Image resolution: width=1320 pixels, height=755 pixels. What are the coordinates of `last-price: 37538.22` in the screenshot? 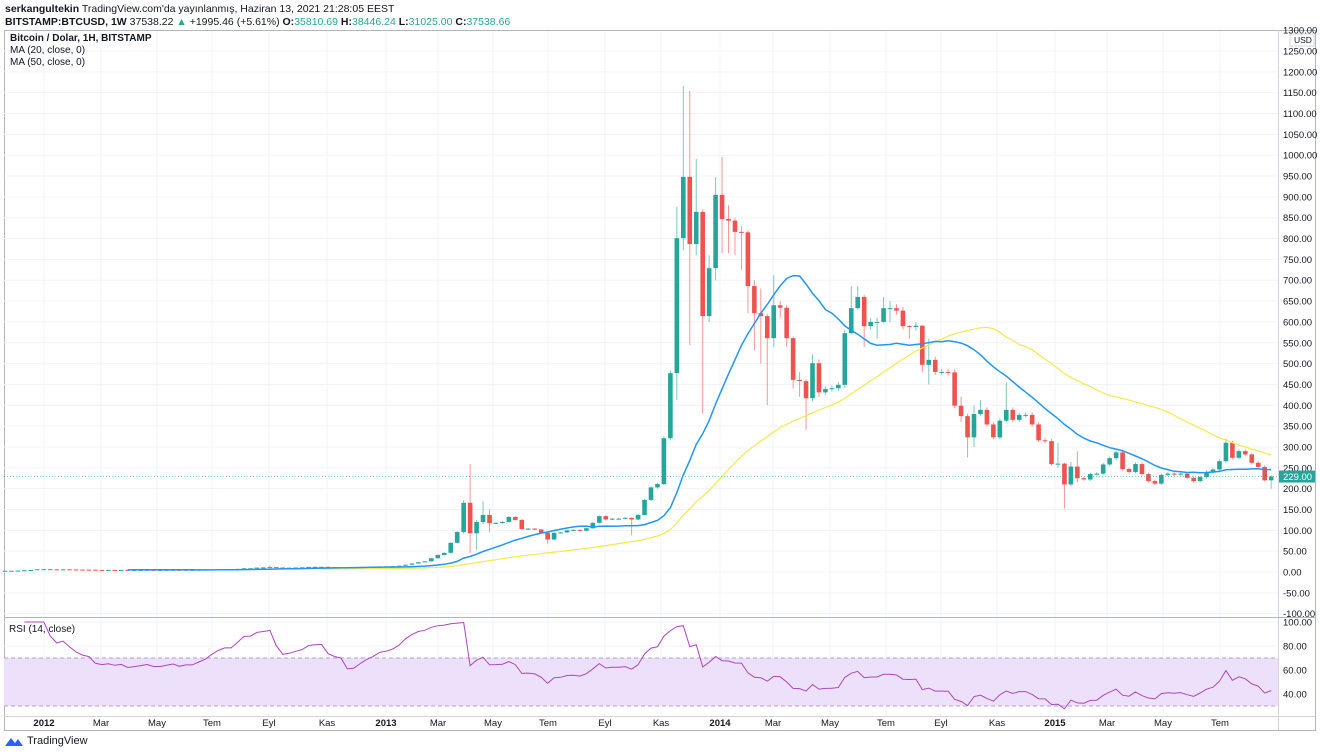 It's located at (151, 22).